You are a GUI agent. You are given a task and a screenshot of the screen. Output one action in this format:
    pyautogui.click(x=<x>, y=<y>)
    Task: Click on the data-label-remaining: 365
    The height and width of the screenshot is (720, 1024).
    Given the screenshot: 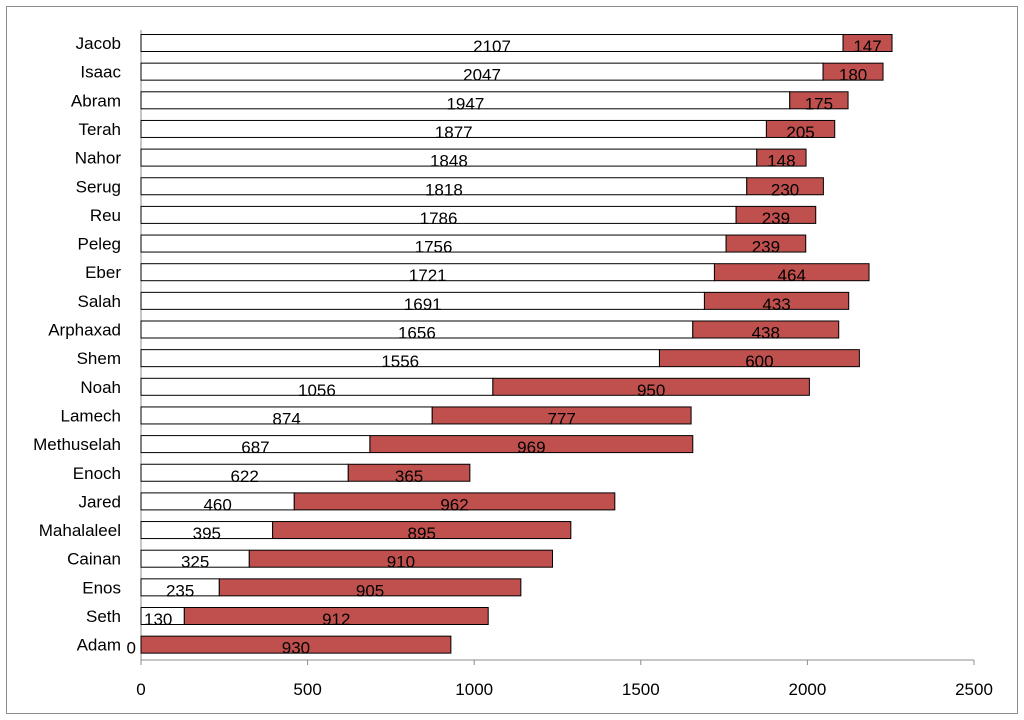 What is the action you would take?
    pyautogui.click(x=409, y=476)
    